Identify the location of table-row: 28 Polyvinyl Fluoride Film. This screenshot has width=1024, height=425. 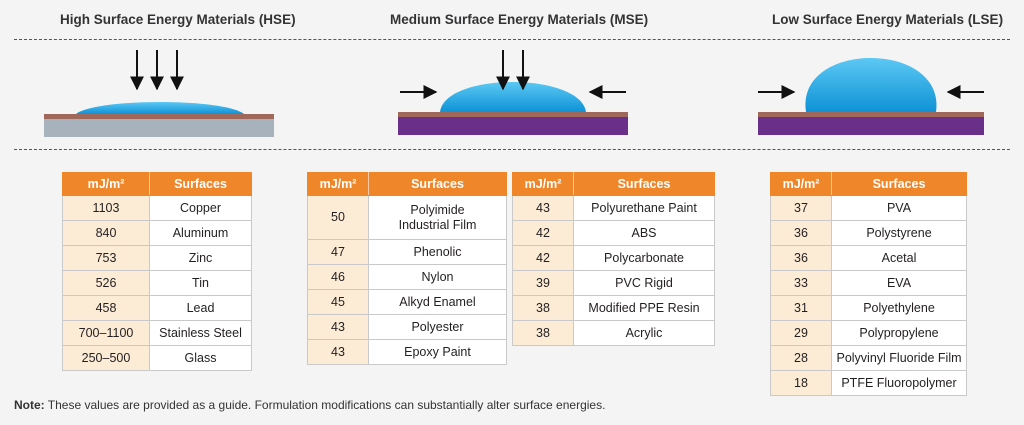
(868, 358).